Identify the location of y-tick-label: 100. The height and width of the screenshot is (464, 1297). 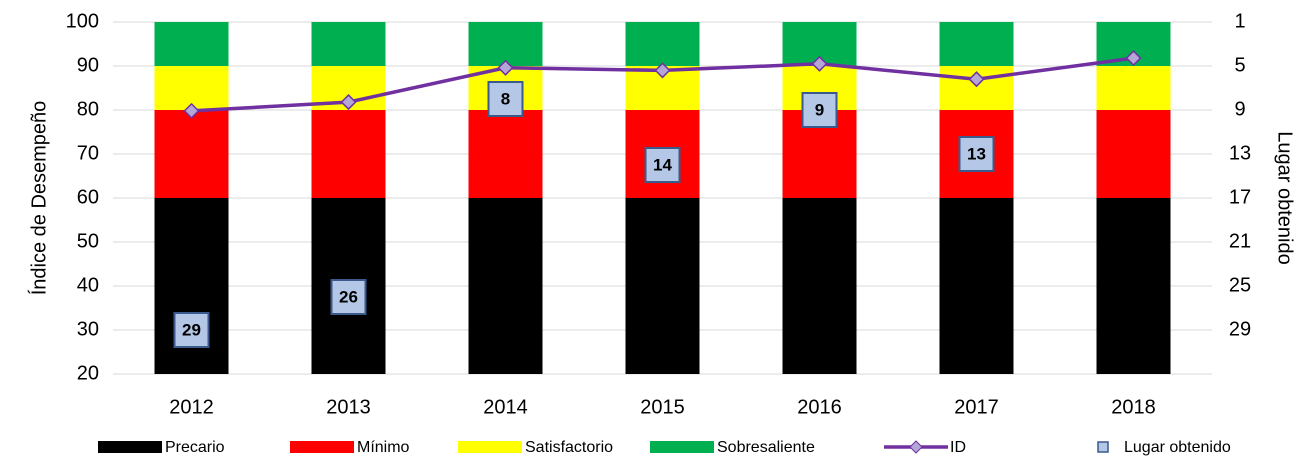
(82, 21).